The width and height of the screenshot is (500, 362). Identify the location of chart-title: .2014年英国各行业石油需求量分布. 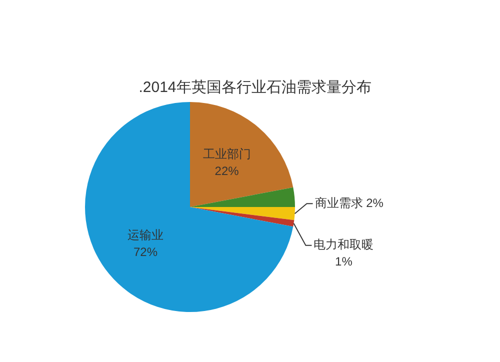
(255, 87).